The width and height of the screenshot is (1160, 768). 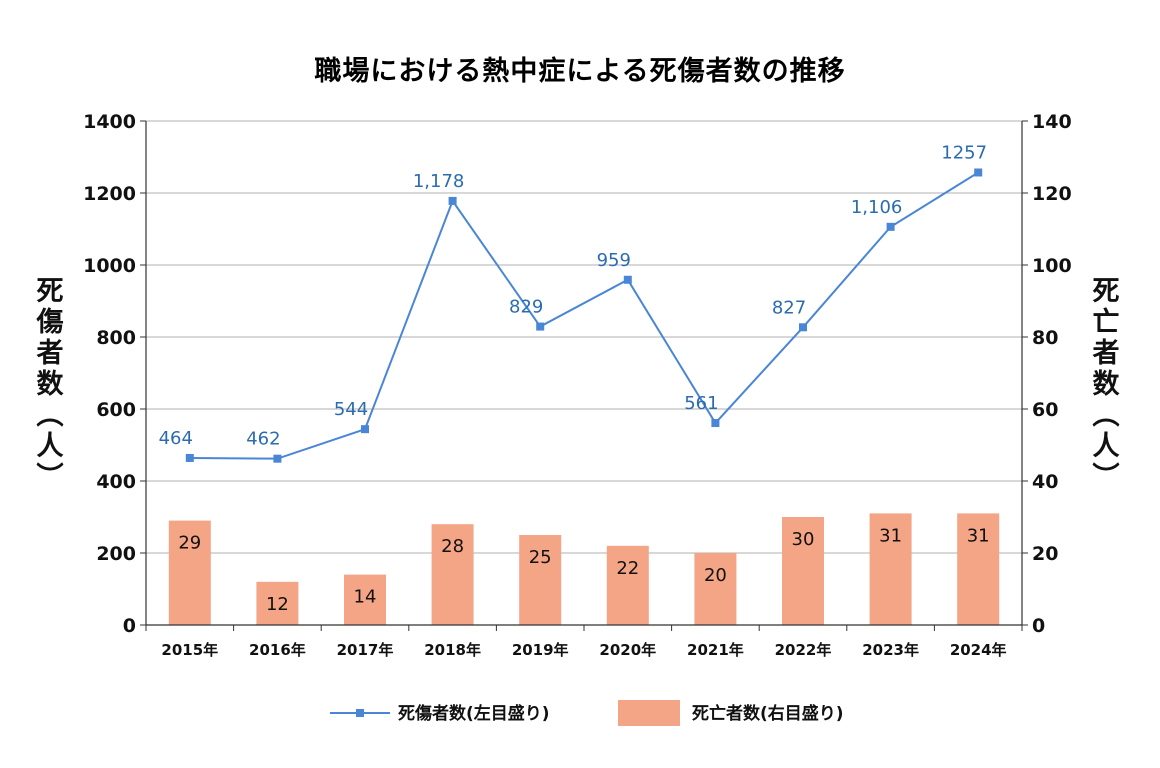 I want to click on x-tick-label: 2021年, so click(x=715, y=650).